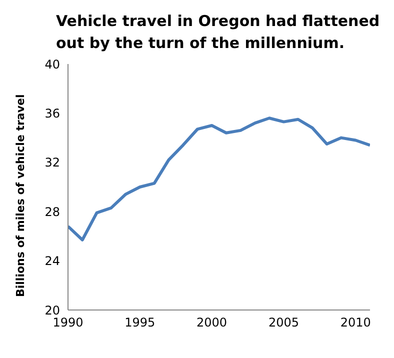  What do you see at coordinates (355, 323) in the screenshot?
I see `x-tick-label: 2010` at bounding box center [355, 323].